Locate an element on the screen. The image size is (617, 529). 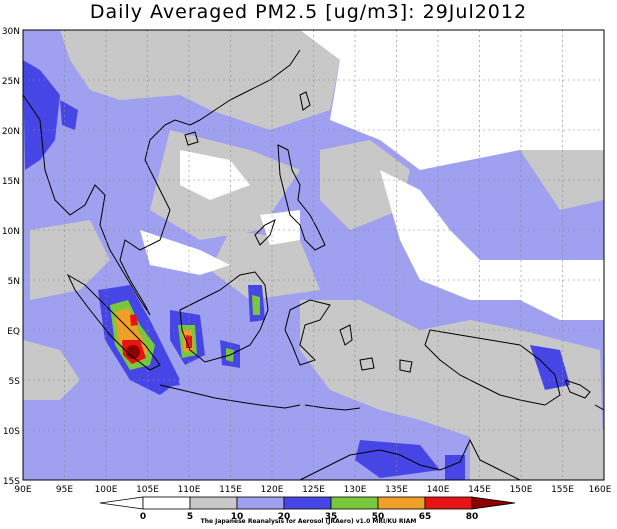
lat-label: 10N is located at coordinates (11, 232).